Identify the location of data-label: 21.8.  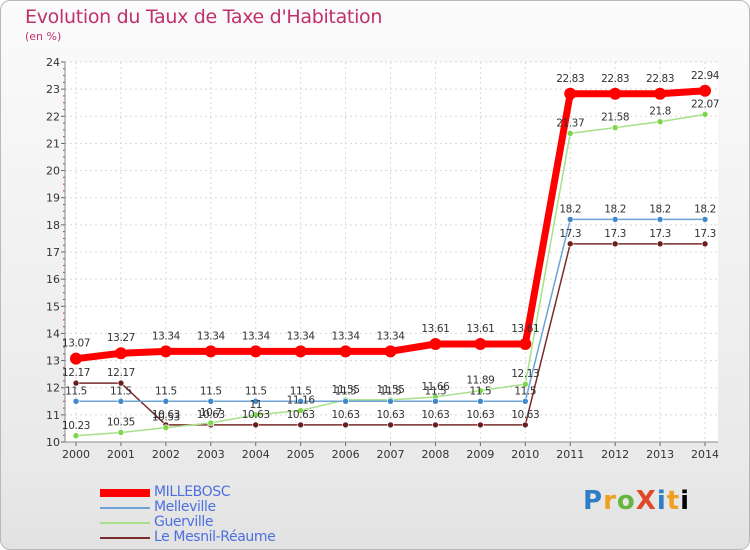
(660, 112).